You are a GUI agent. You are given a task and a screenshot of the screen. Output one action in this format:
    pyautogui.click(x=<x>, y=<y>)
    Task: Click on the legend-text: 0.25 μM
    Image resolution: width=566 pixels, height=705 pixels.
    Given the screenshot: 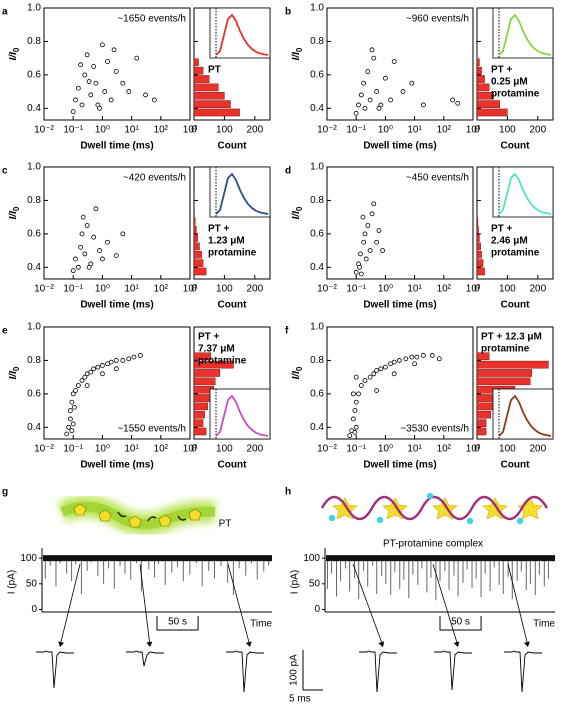 What is the action you would take?
    pyautogui.click(x=509, y=82)
    